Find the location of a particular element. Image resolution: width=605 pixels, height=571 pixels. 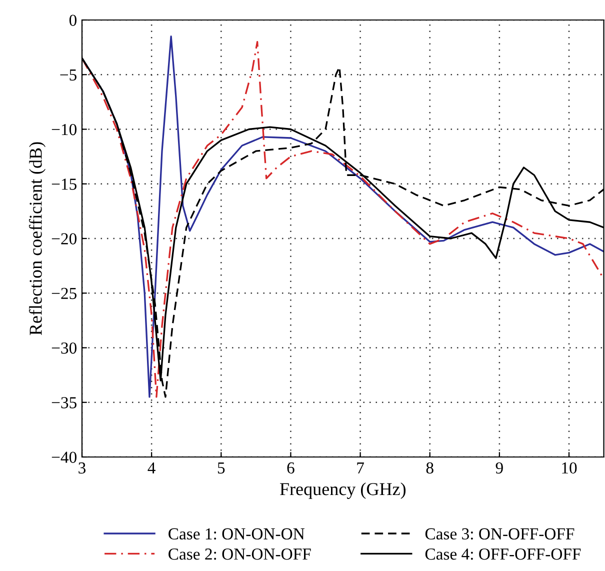

y-tick-label: −15 is located at coordinates (64, 184).